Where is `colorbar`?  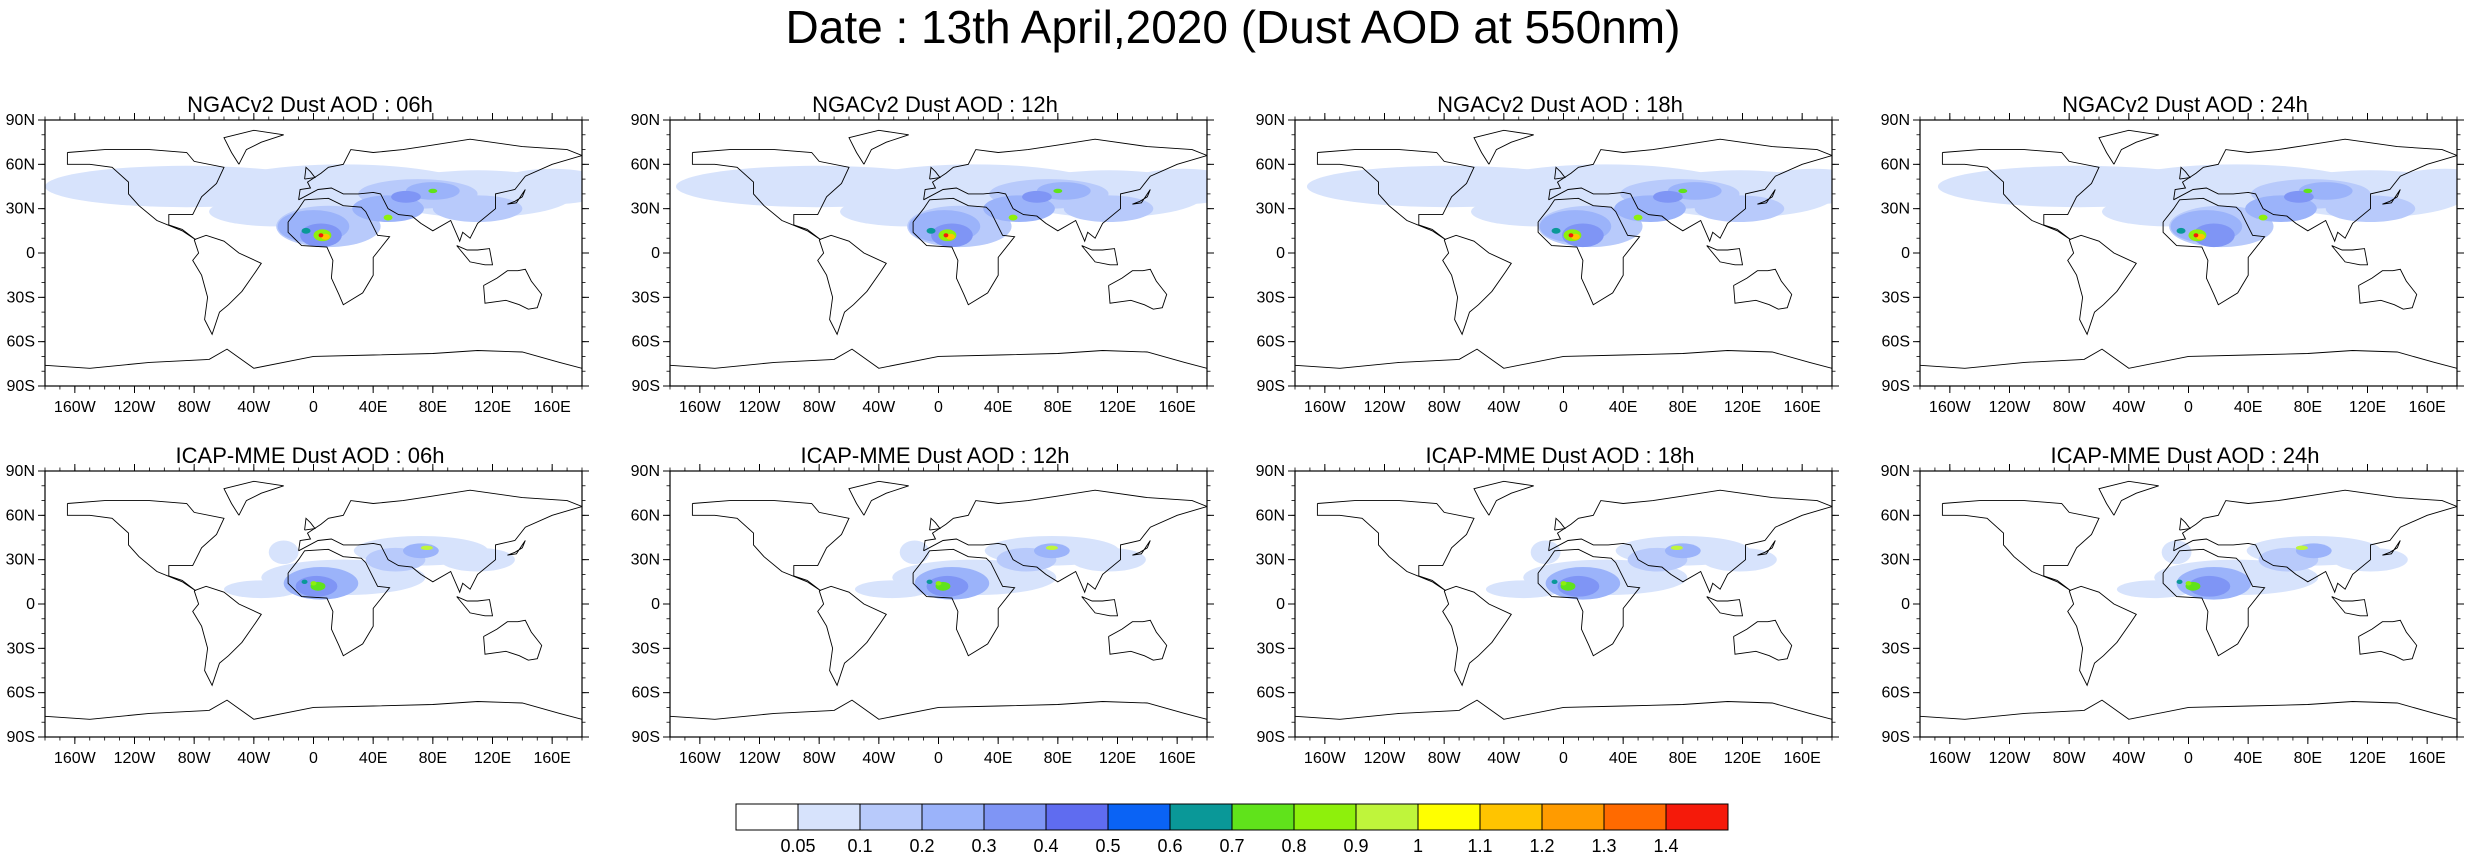
colorbar is located at coordinates (1232, 817).